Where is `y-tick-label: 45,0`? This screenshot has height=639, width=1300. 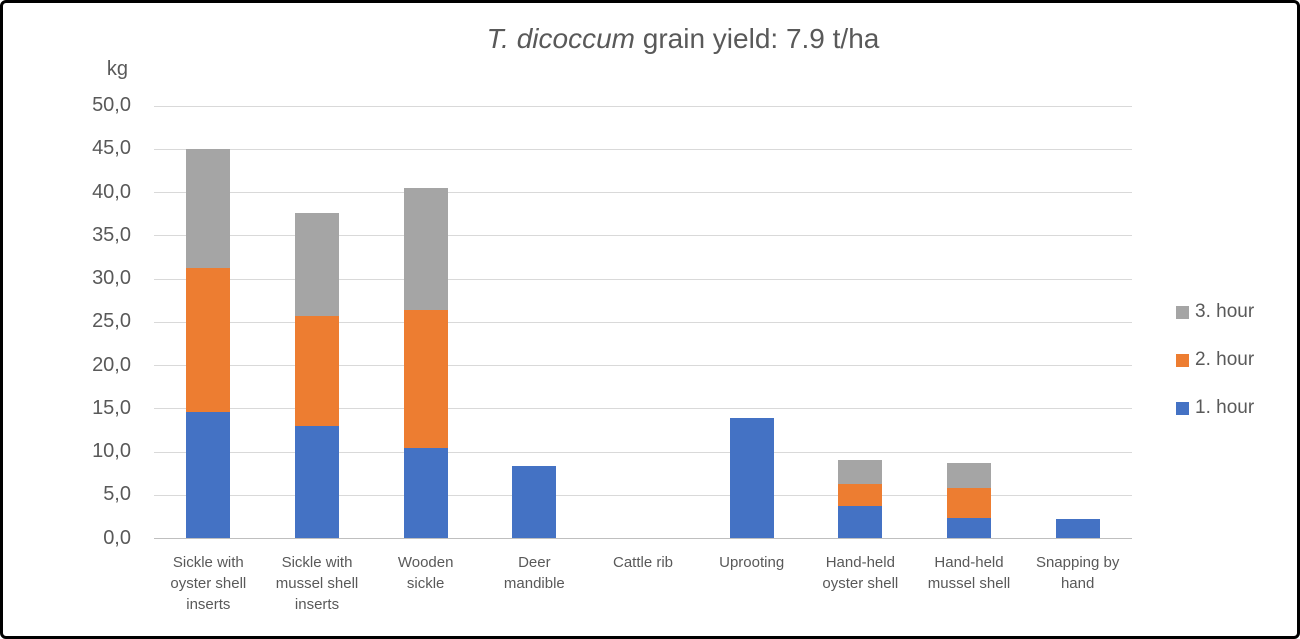
y-tick-label: 45,0 is located at coordinates (111, 148).